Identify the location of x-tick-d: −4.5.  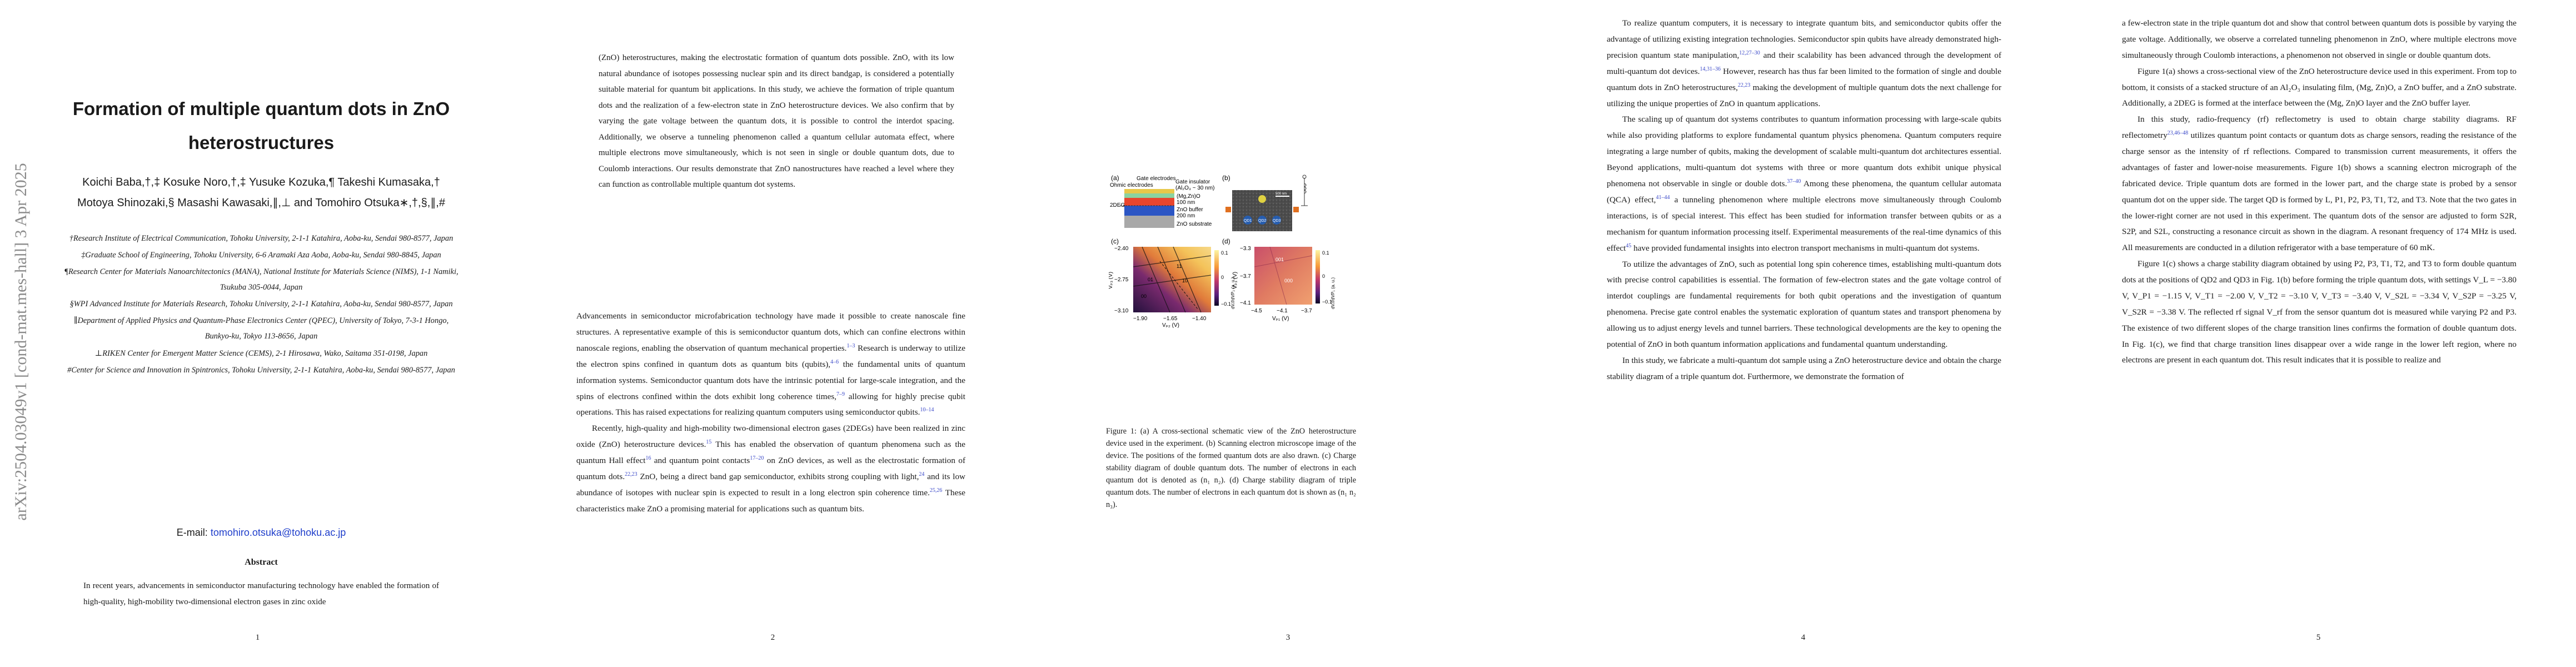
(1256, 311).